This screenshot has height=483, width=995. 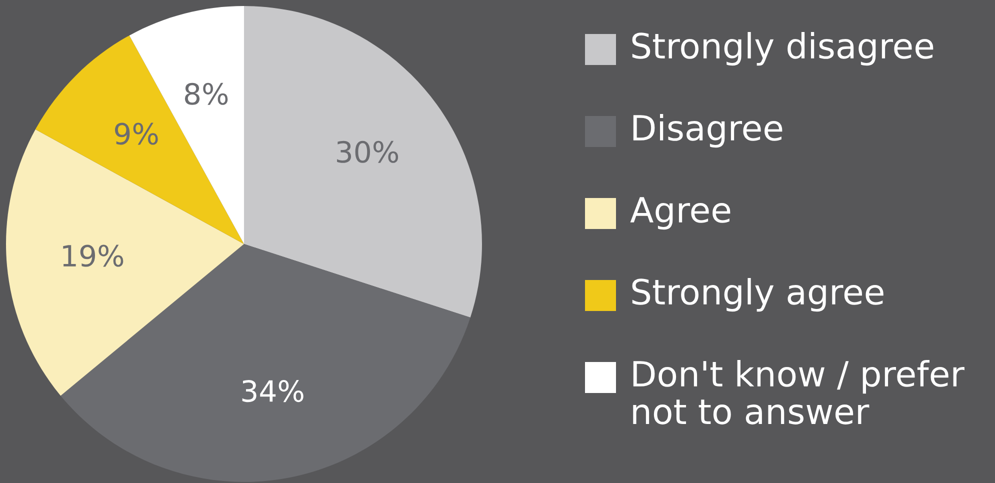 I want to click on data-label: 34%, so click(x=273, y=391).